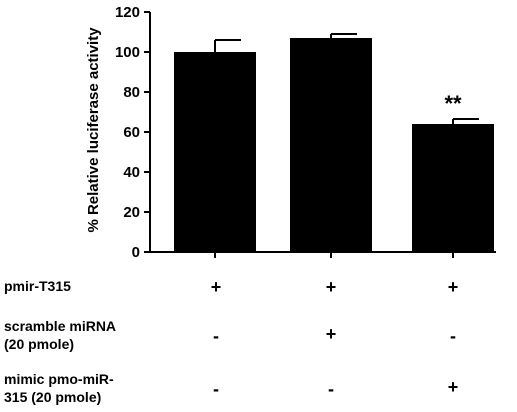  Describe the element at coordinates (453, 103) in the screenshot. I see `significance-marker: **` at that location.